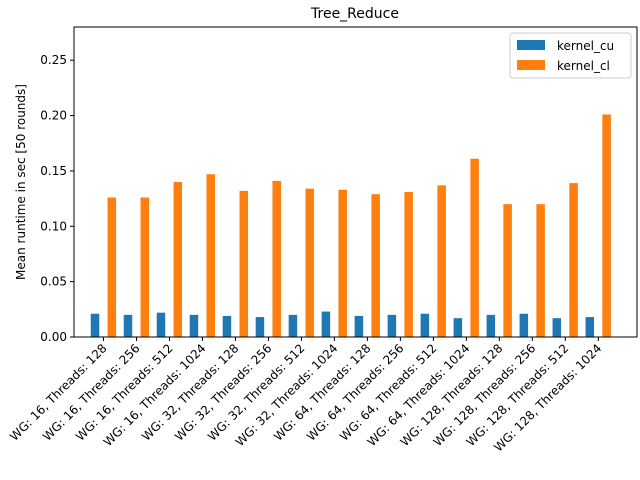 The width and height of the screenshot is (640, 480). Describe the element at coordinates (53, 337) in the screenshot. I see `y-tick-label: 0.00` at that location.